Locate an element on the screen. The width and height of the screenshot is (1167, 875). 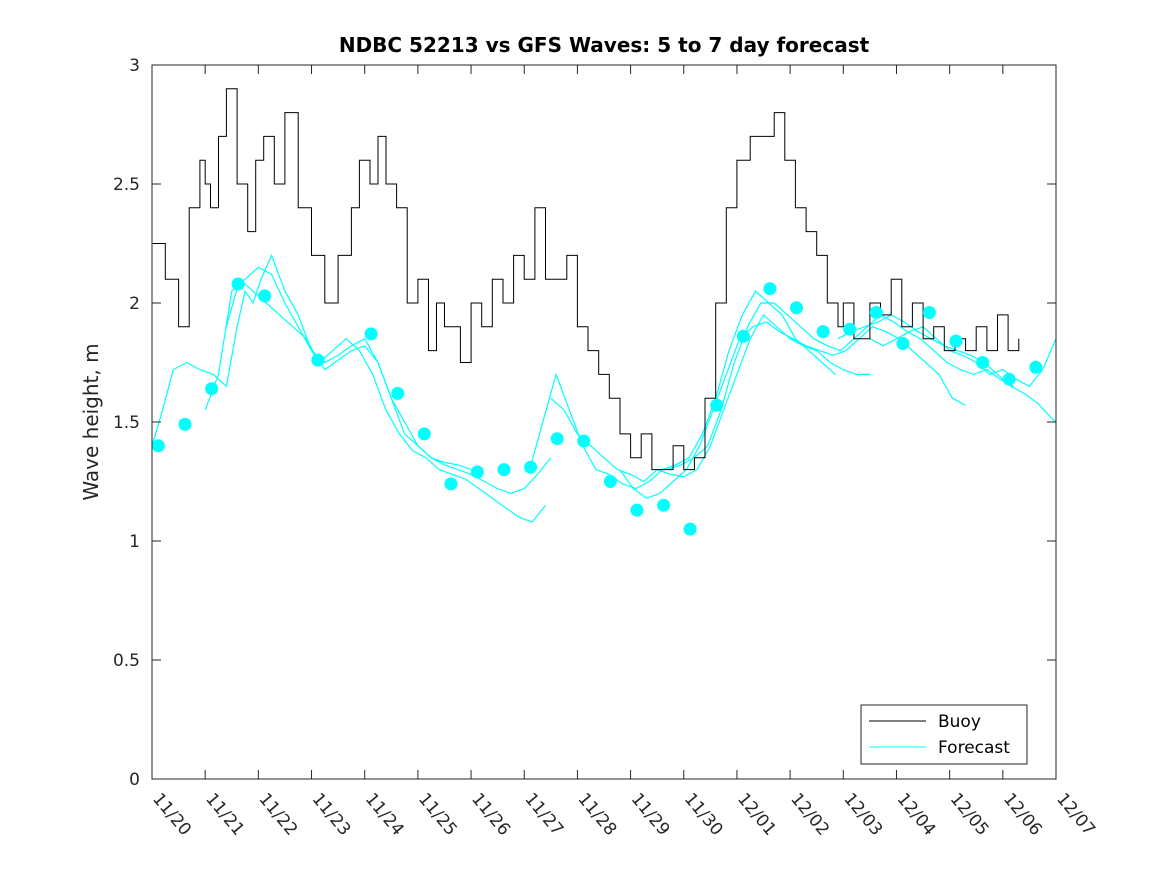
legend: Buoy Forecast is located at coordinates (944, 734).